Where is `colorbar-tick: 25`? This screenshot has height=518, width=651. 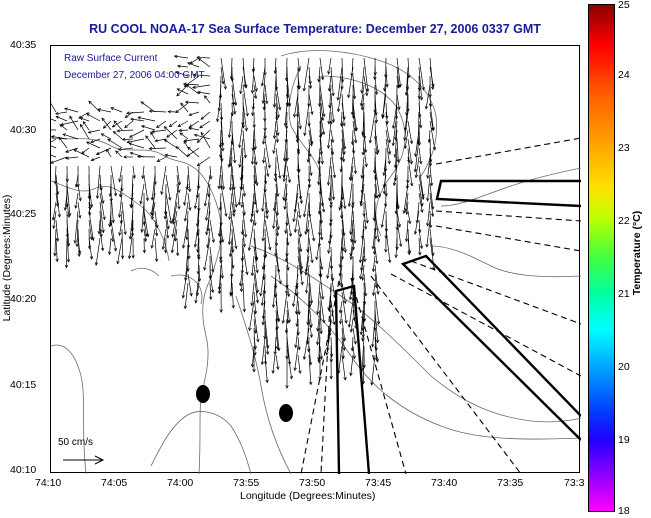
colorbar-tick: 25 is located at coordinates (624, 5).